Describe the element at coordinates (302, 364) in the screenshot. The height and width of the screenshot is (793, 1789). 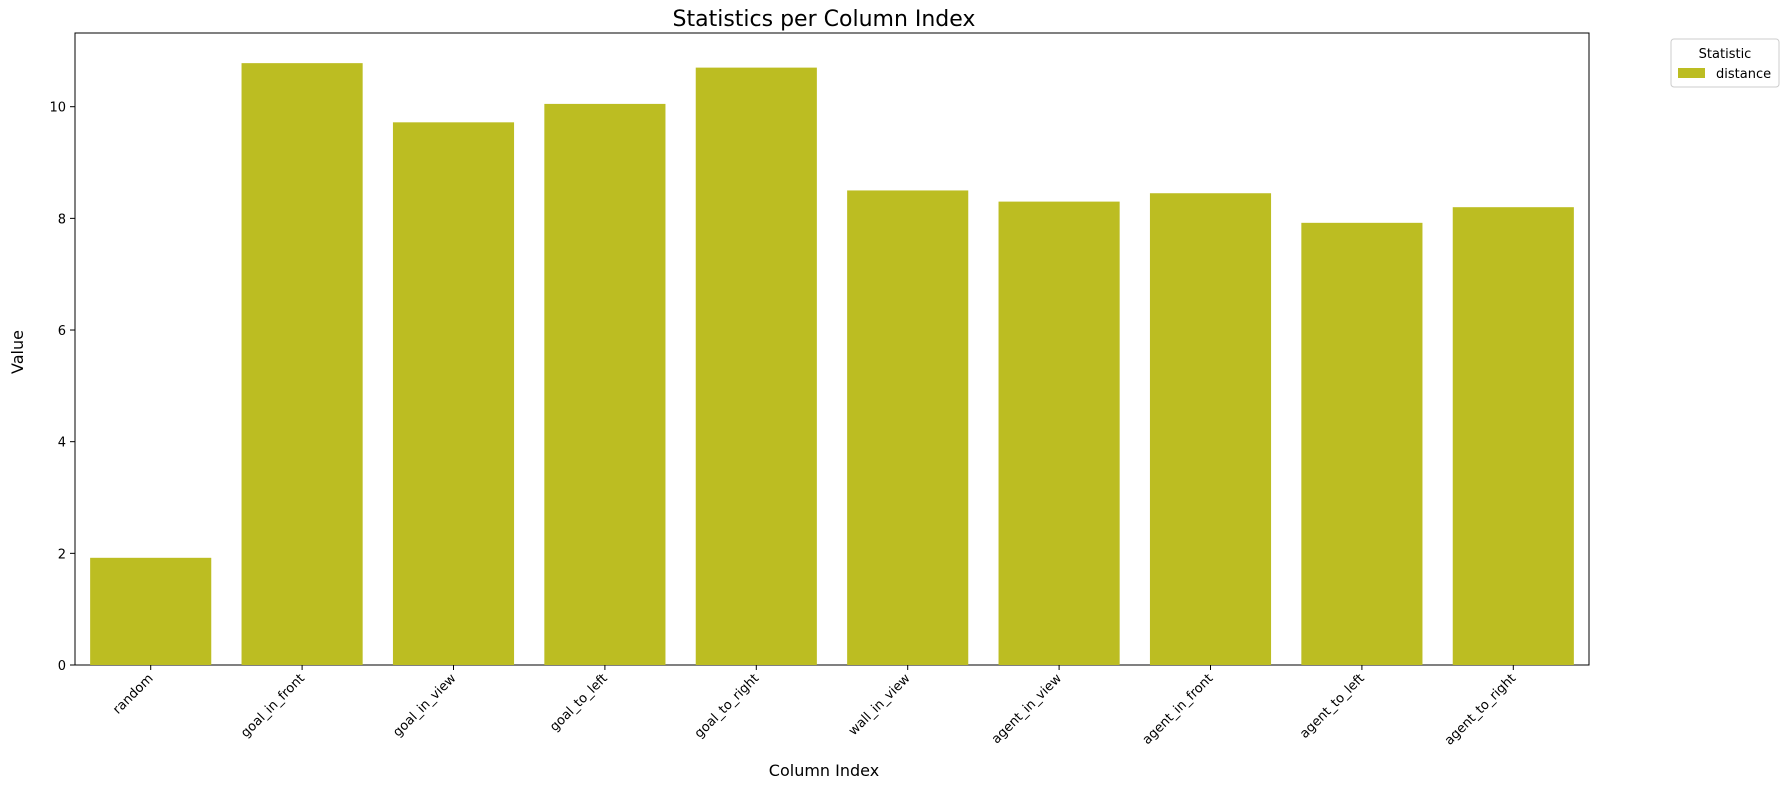
I see `bar-goal_in_front` at that location.